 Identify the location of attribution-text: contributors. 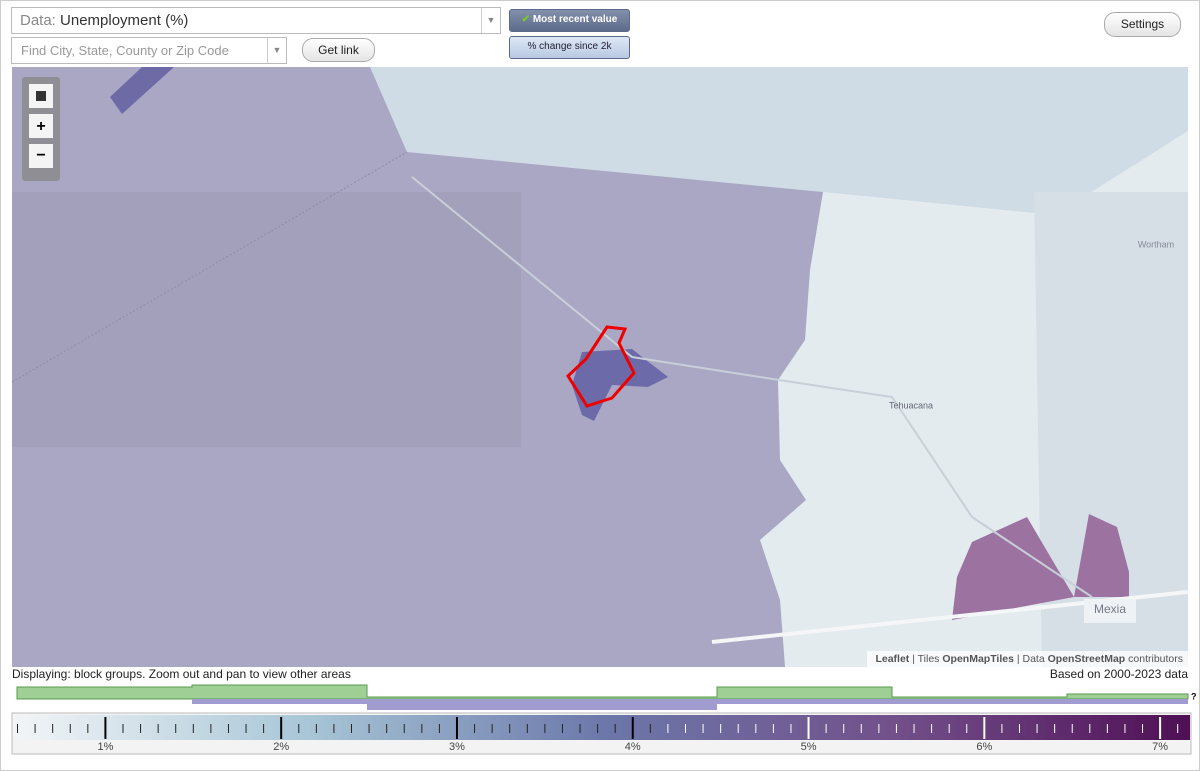
(1155, 659).